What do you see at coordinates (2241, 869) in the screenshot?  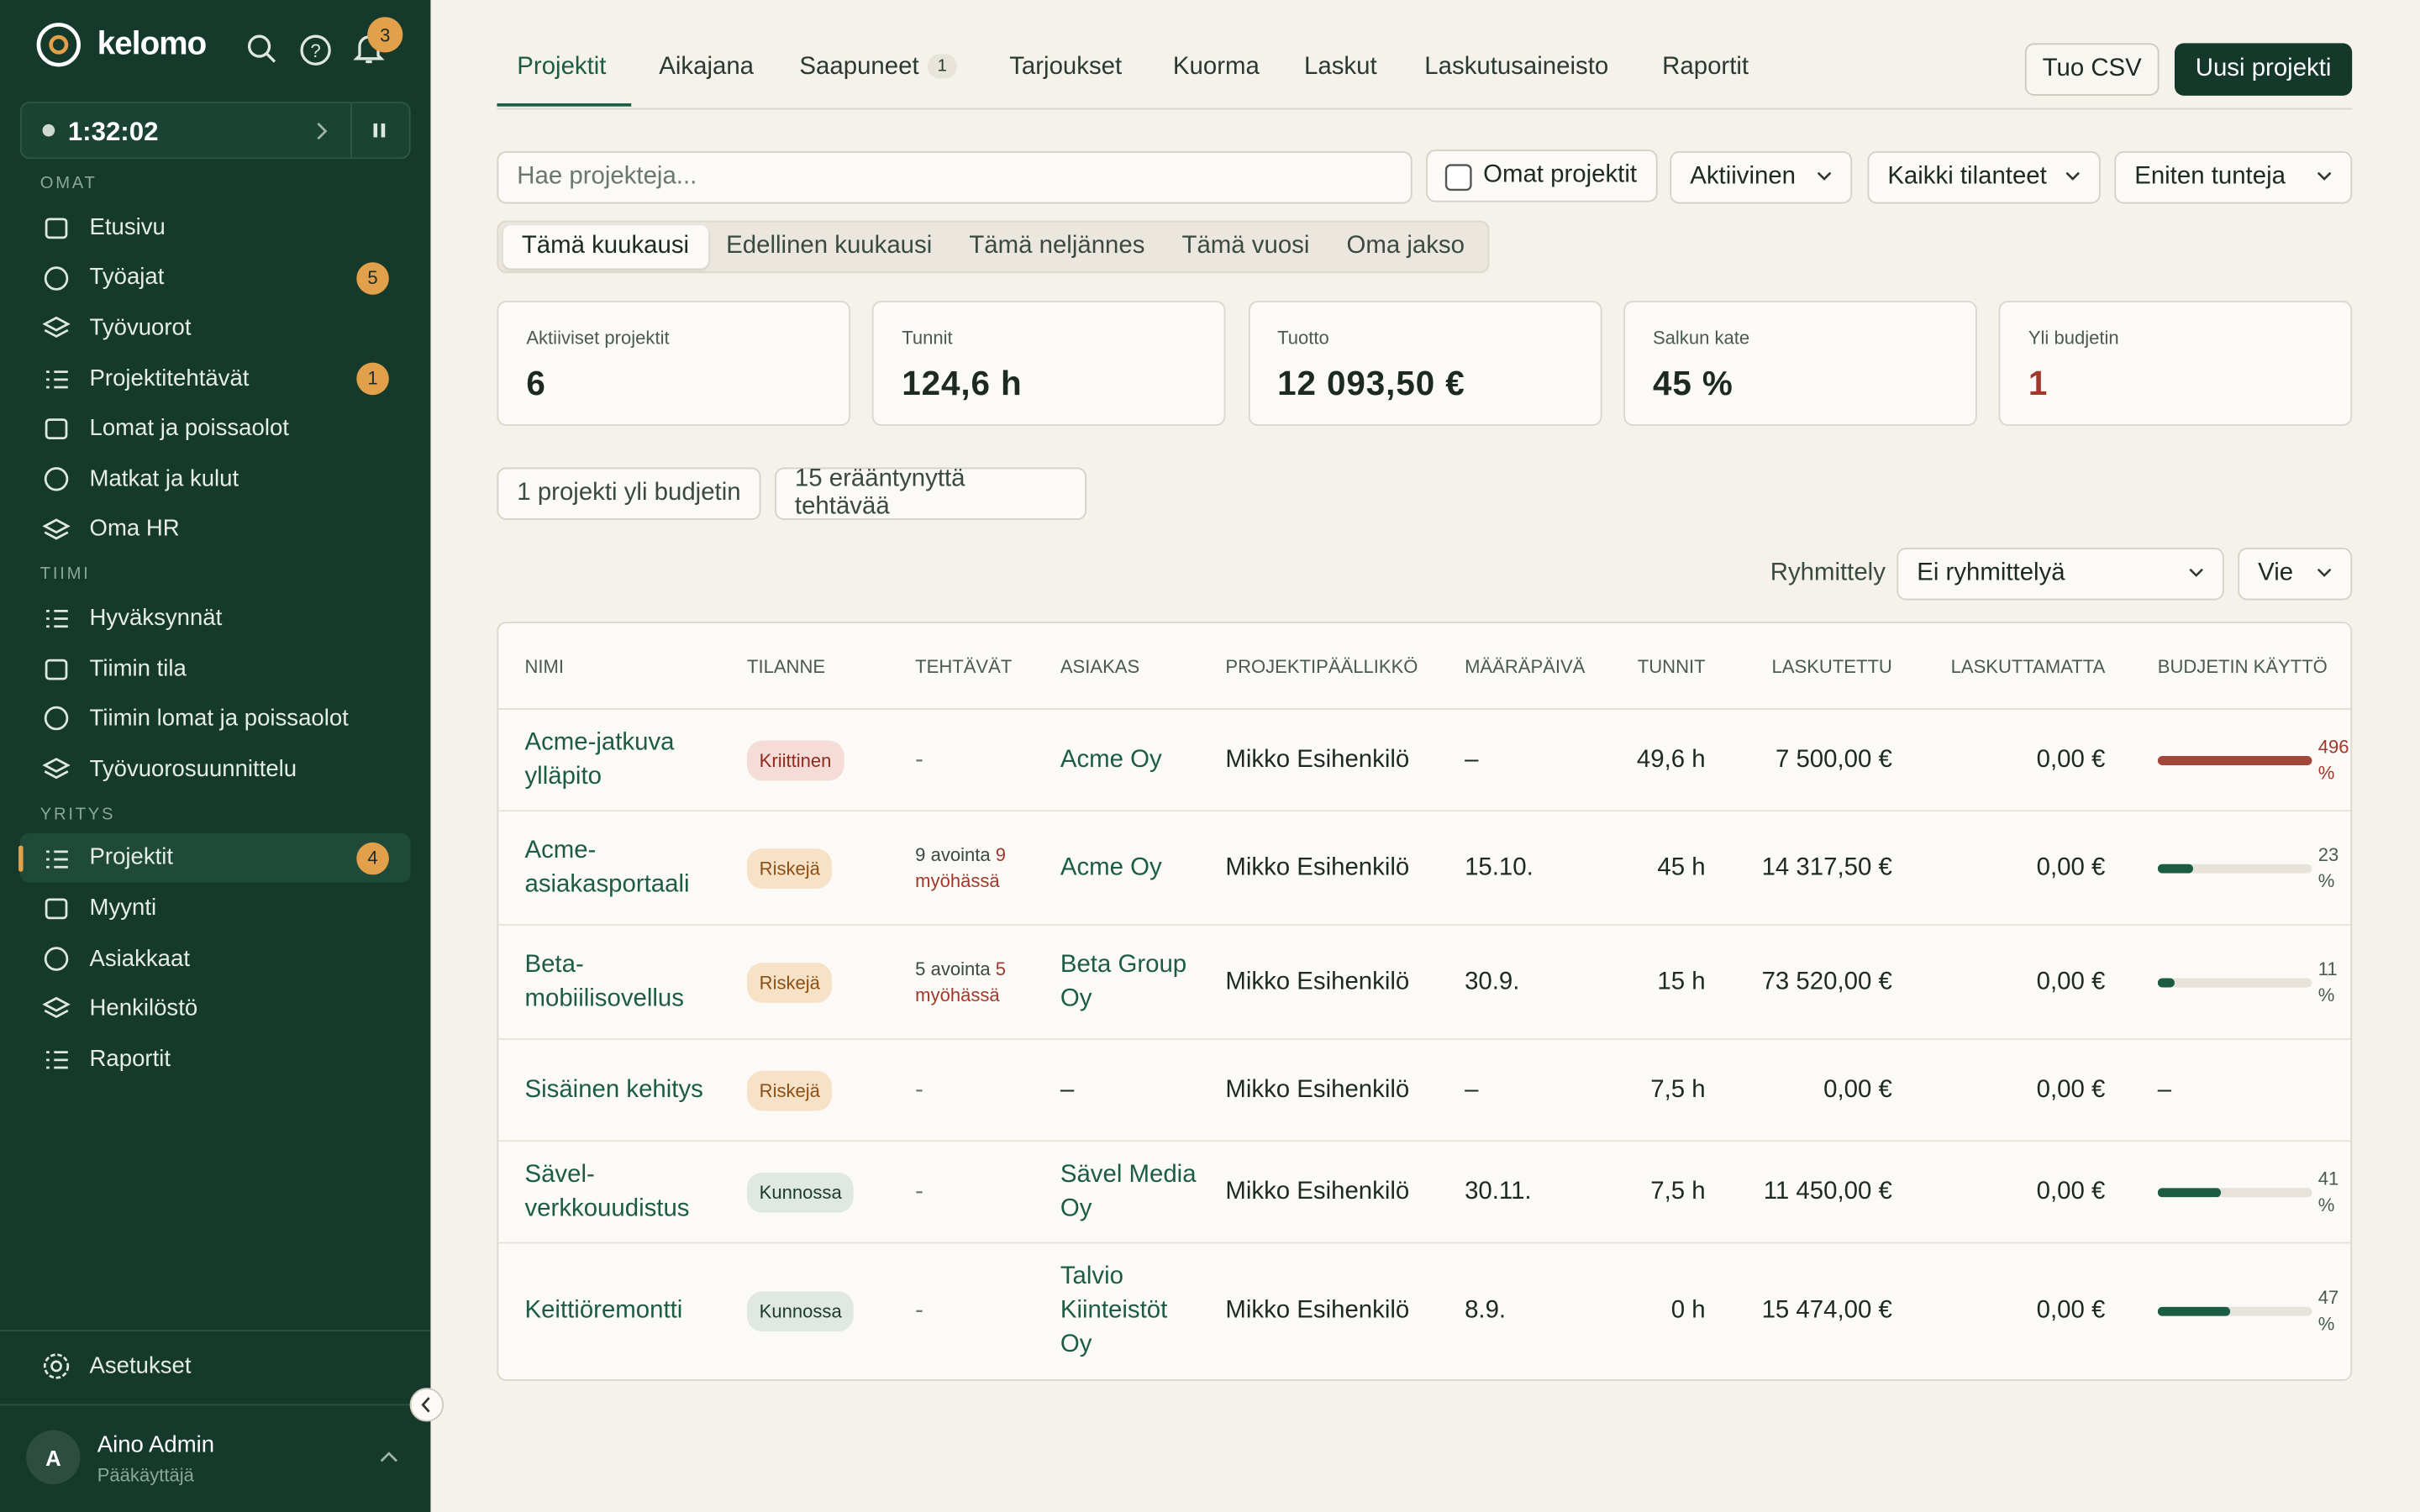 I see `budget-cell: 23 %` at bounding box center [2241, 869].